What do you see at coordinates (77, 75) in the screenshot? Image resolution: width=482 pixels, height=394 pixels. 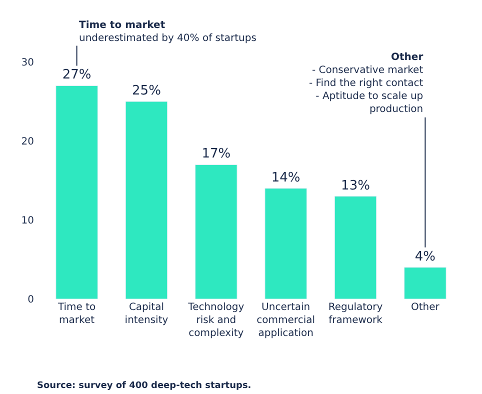 I see `data-label: 27%` at bounding box center [77, 75].